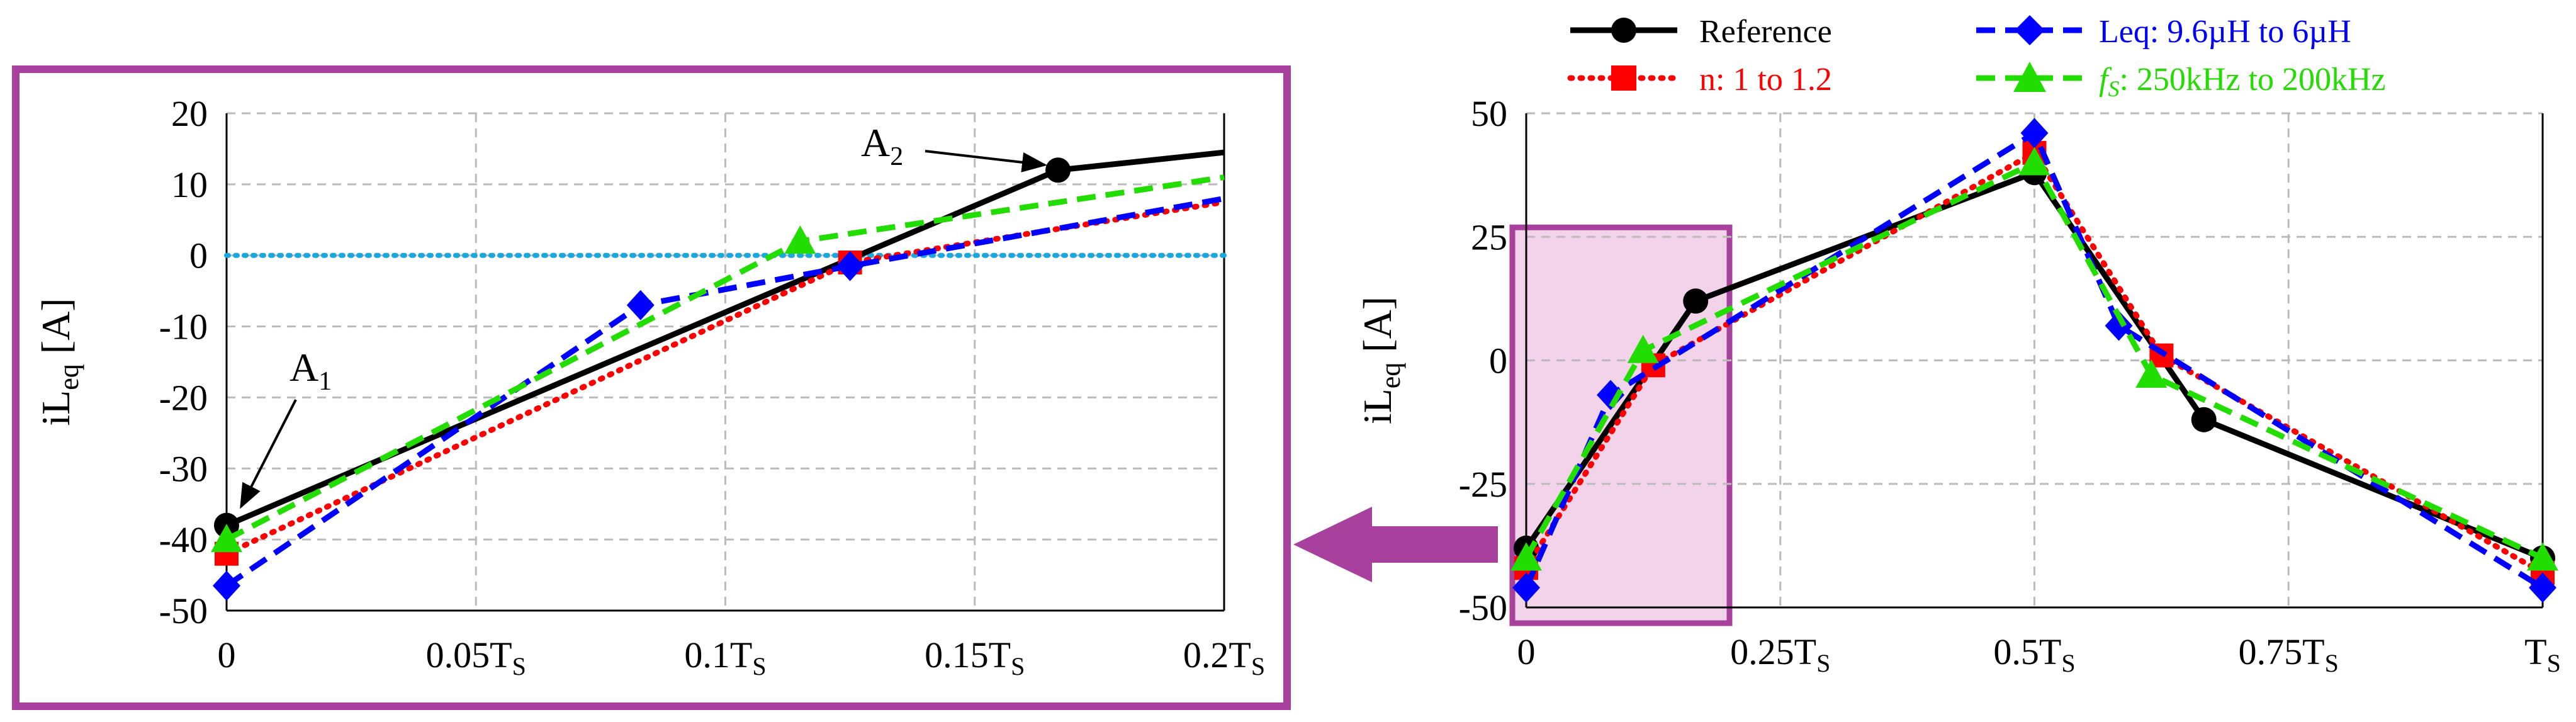 The height and width of the screenshot is (722, 2576). I want to click on legend-label-fs: fS: 250kHz to 200kHz, so click(2242, 81).